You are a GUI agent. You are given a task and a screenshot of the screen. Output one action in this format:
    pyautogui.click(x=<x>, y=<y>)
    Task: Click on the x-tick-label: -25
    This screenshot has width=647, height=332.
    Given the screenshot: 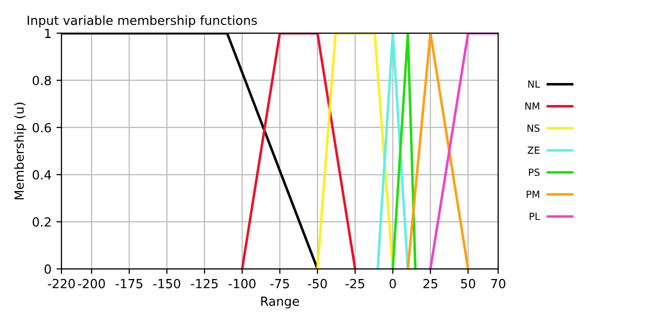 What is the action you would take?
    pyautogui.click(x=355, y=283)
    